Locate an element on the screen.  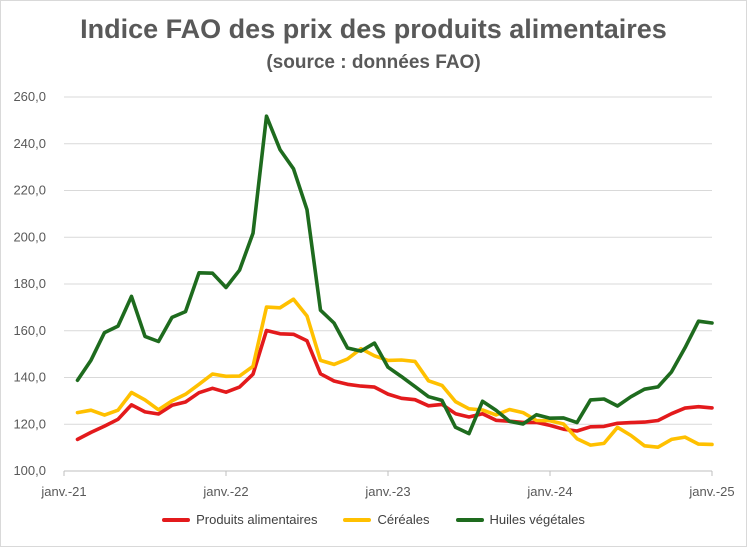
x-tick-label: janv.-22 is located at coordinates (225, 491).